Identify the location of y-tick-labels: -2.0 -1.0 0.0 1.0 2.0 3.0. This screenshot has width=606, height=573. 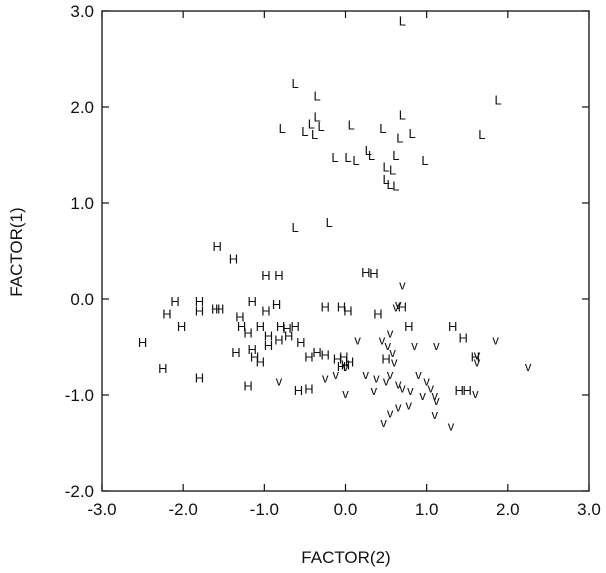
(79, 251).